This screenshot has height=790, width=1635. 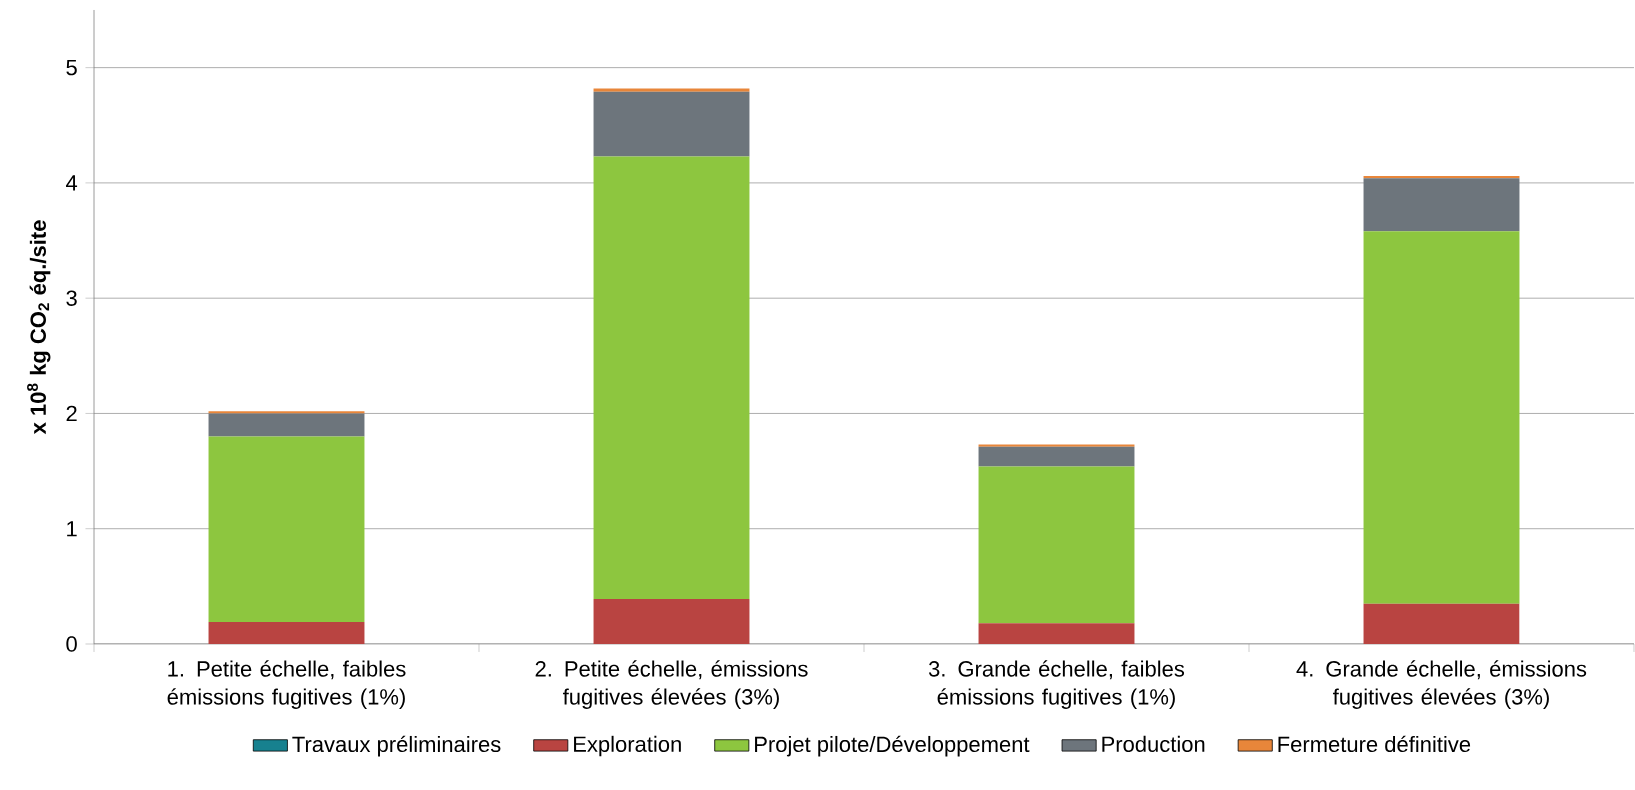 What do you see at coordinates (71, 298) in the screenshot?
I see `y-tick-label: 3` at bounding box center [71, 298].